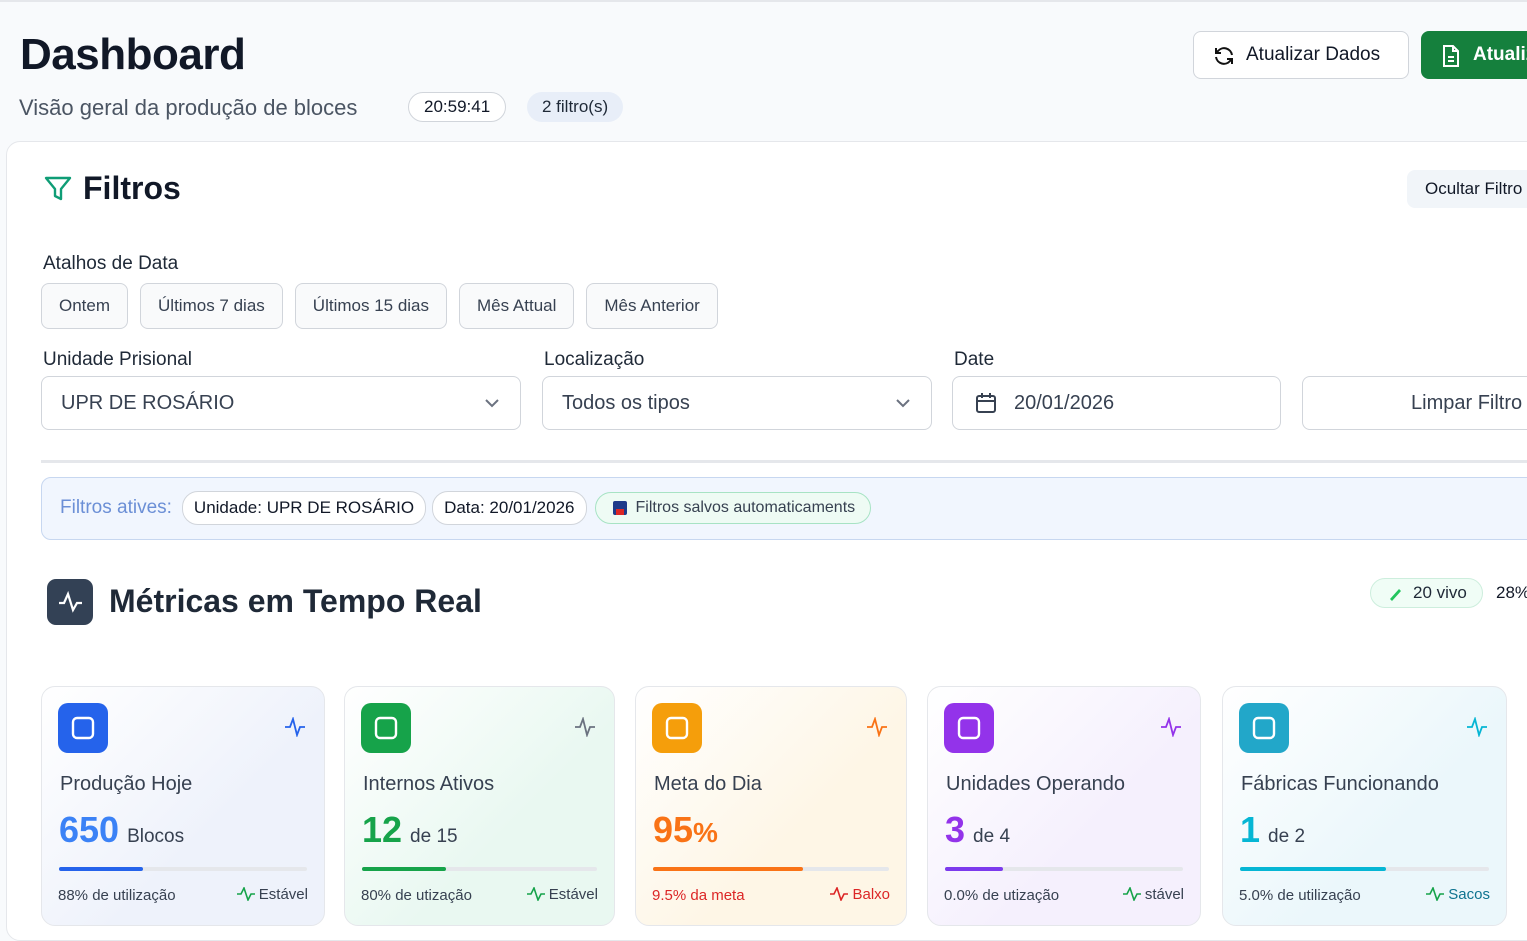  I want to click on card-unit: de 2, so click(1287, 836).